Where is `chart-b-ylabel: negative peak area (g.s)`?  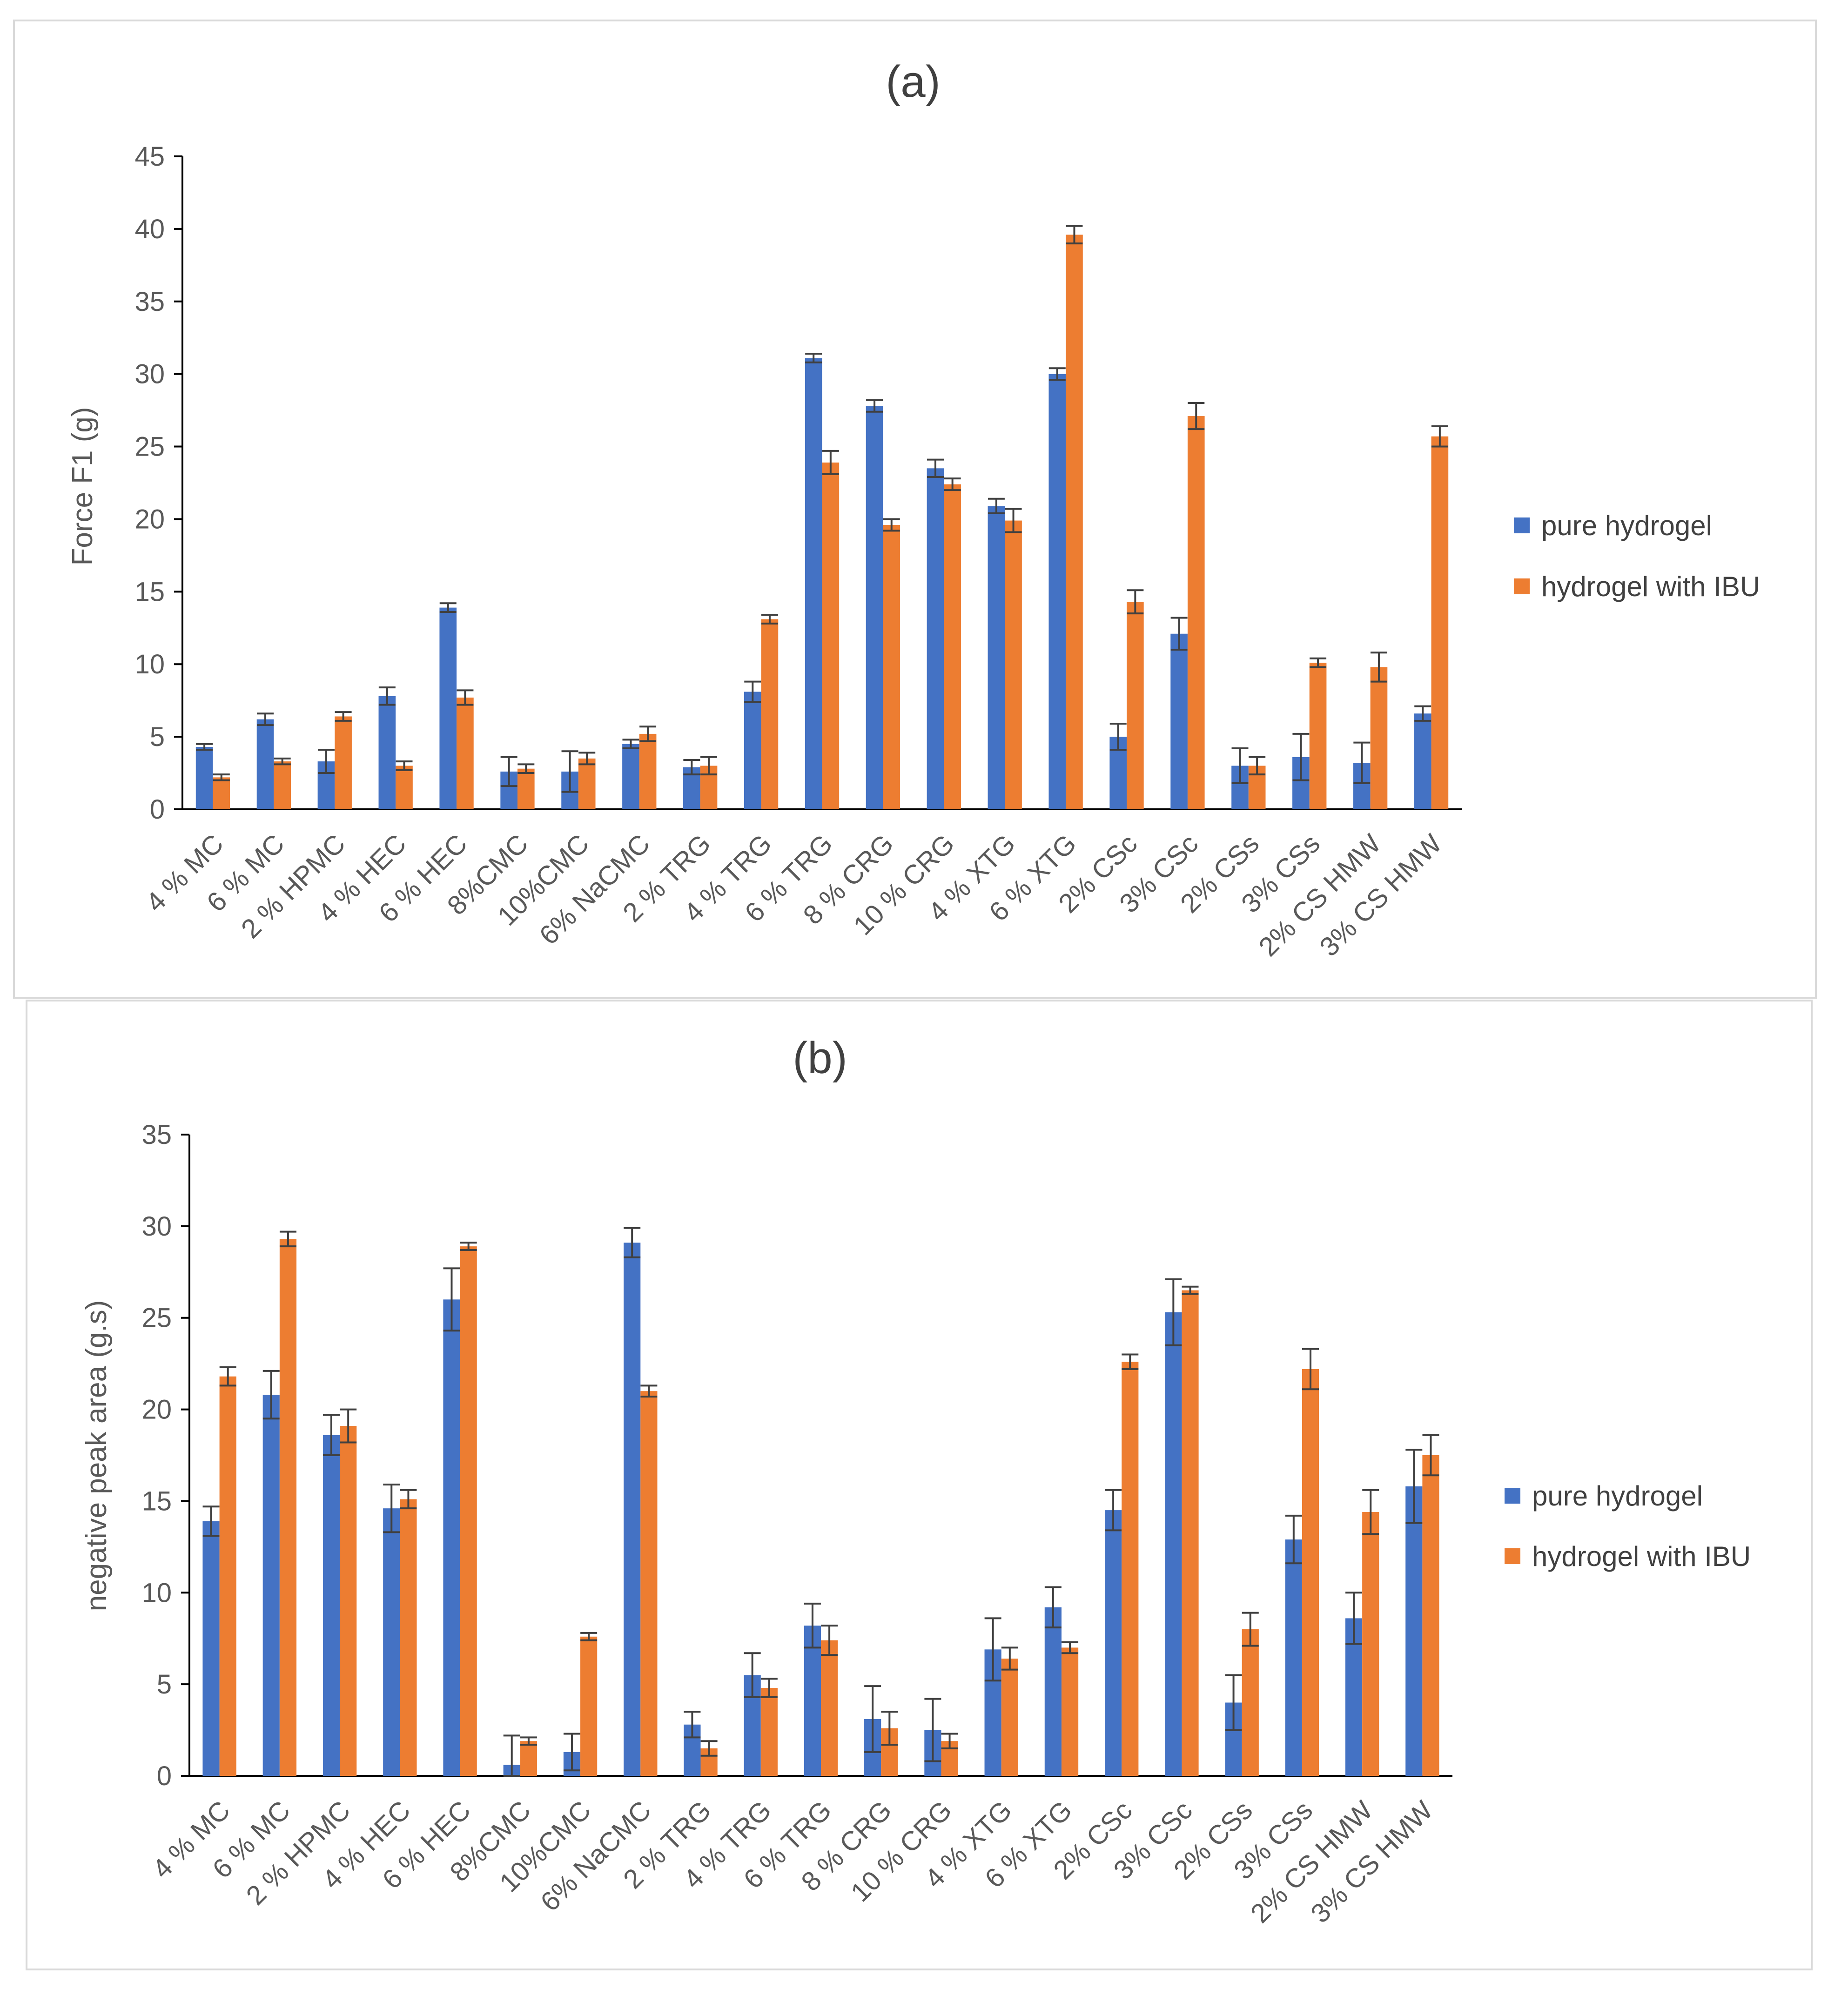 chart-b-ylabel: negative peak area (g.s) is located at coordinates (97, 1456).